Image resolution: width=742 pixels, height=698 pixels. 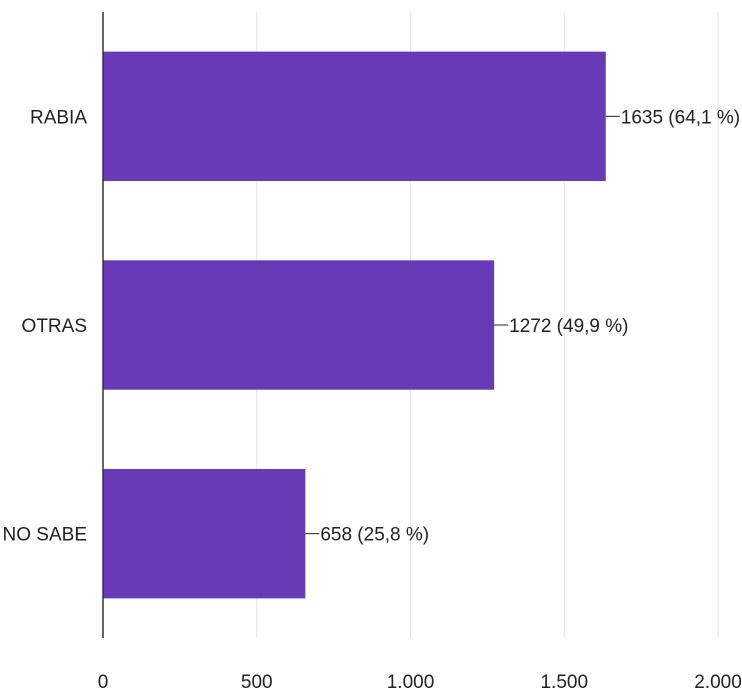 I want to click on x-tick-label: 1.000, so click(x=411, y=682).